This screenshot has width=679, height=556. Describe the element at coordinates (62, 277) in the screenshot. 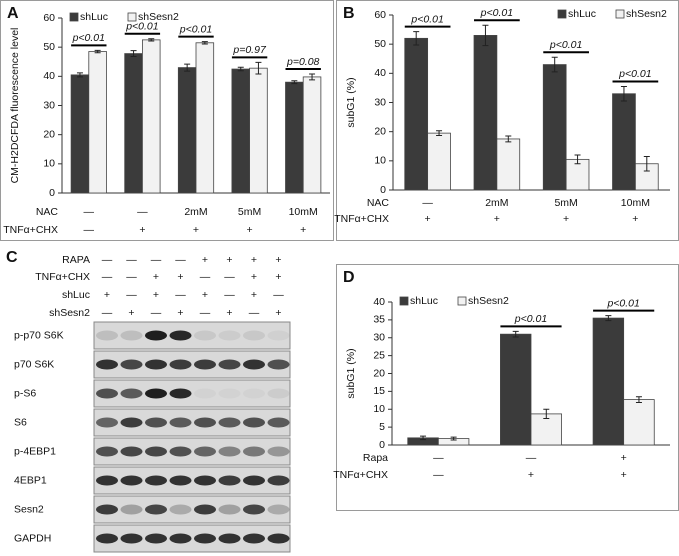

I see `condition-label: TNFα+CHX` at that location.